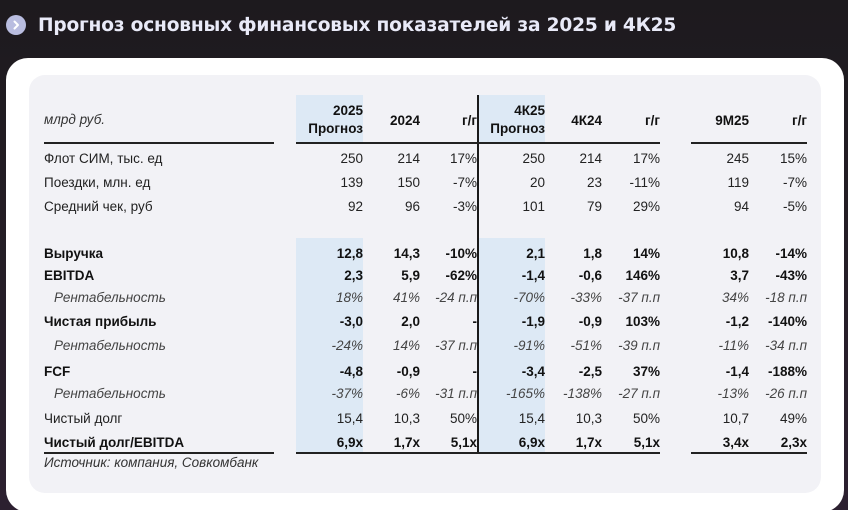  What do you see at coordinates (787, 321) in the screenshot?
I see `table-cell: -140%` at bounding box center [787, 321].